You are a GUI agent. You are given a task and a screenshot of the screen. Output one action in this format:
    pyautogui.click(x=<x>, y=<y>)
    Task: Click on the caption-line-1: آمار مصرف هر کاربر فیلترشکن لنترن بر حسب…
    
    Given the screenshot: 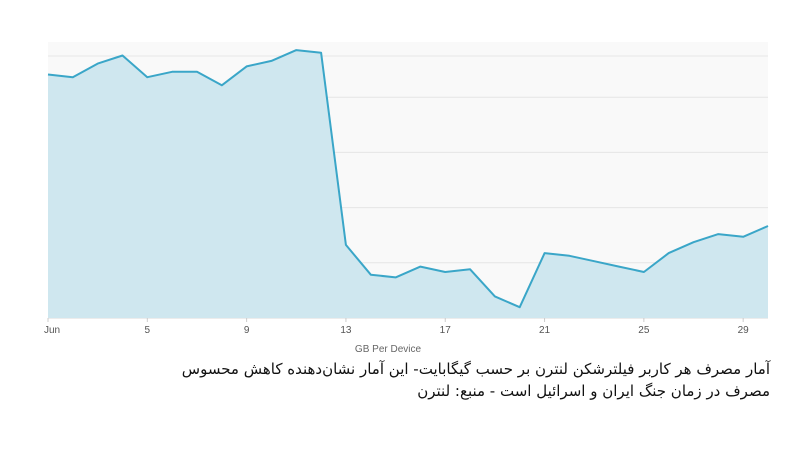 What is the action you would take?
    pyautogui.click(x=475, y=369)
    